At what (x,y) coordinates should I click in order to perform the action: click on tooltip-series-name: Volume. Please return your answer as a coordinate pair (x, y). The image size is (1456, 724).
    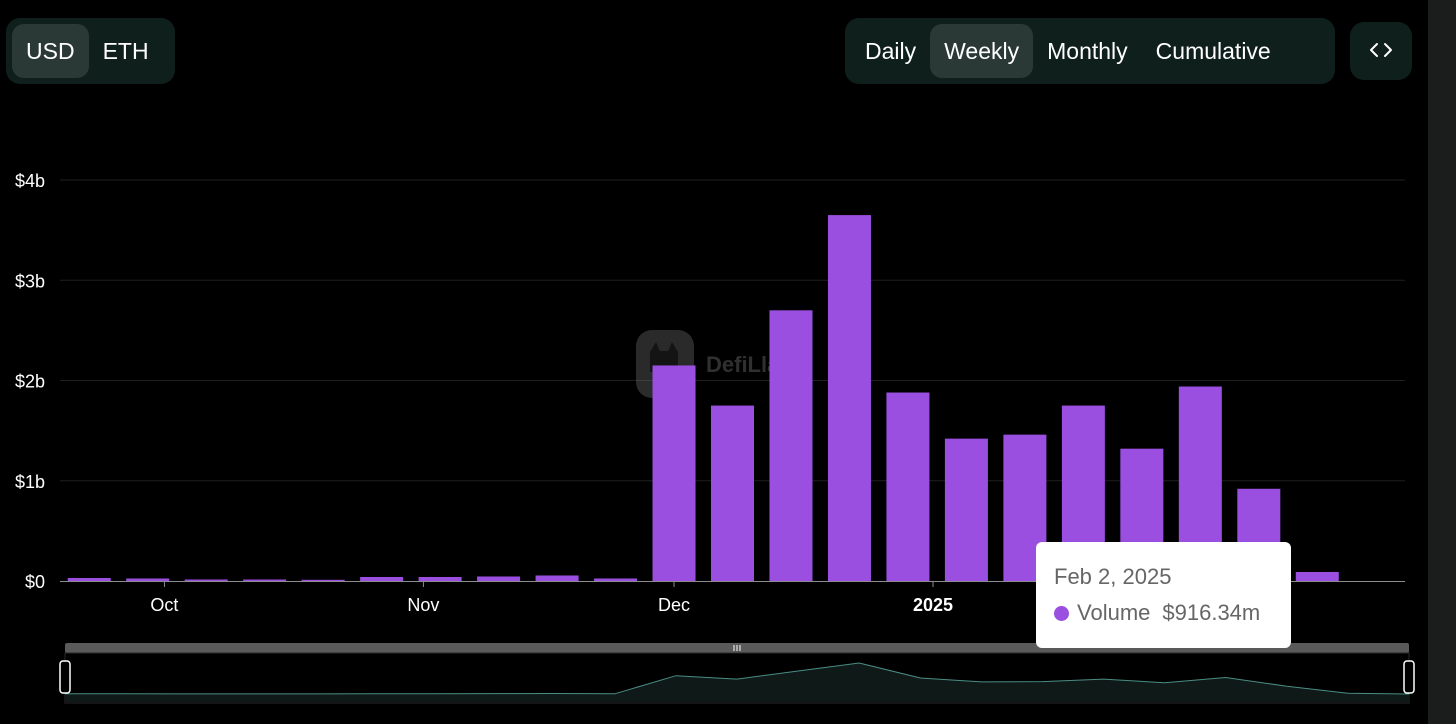
    Looking at the image, I should click on (1114, 612).